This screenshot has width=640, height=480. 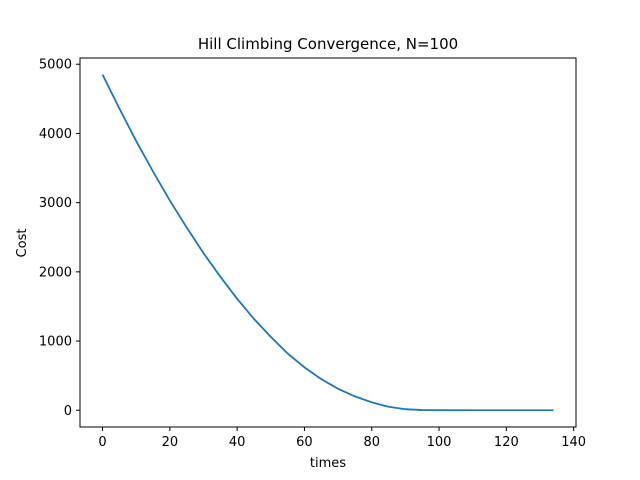 I want to click on x-tick-label: 20, so click(x=170, y=442).